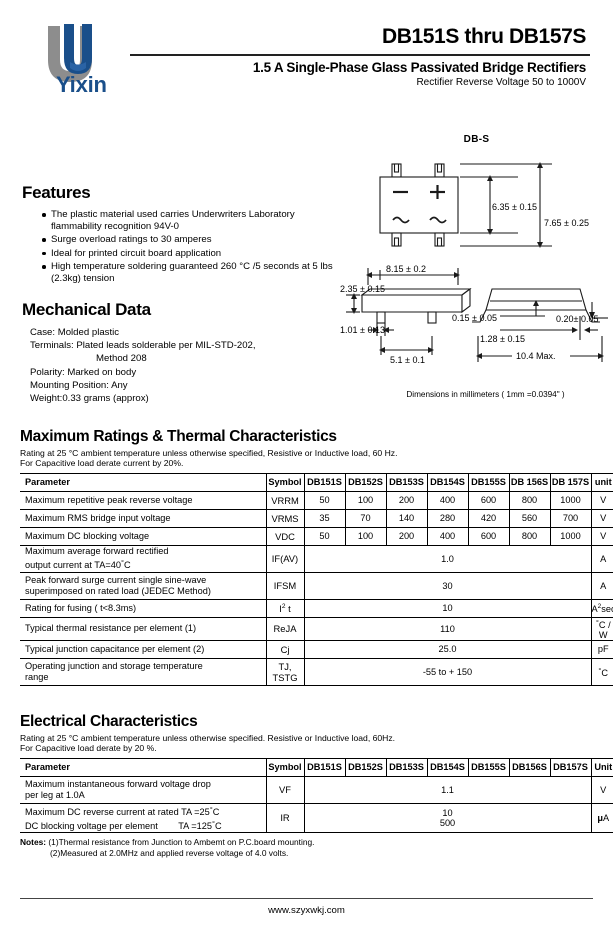  What do you see at coordinates (407, 360) in the screenshot?
I see `dim-lead-pitch: 5.1 ± 0.1` at bounding box center [407, 360].